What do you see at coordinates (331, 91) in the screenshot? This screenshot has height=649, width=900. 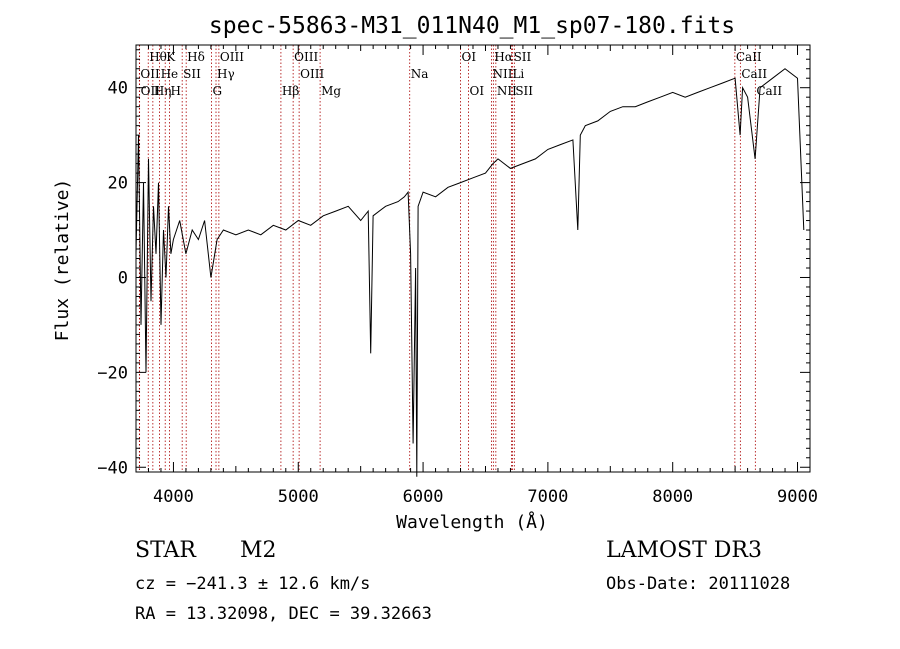 I see `spectral-line-label: Mg` at bounding box center [331, 91].